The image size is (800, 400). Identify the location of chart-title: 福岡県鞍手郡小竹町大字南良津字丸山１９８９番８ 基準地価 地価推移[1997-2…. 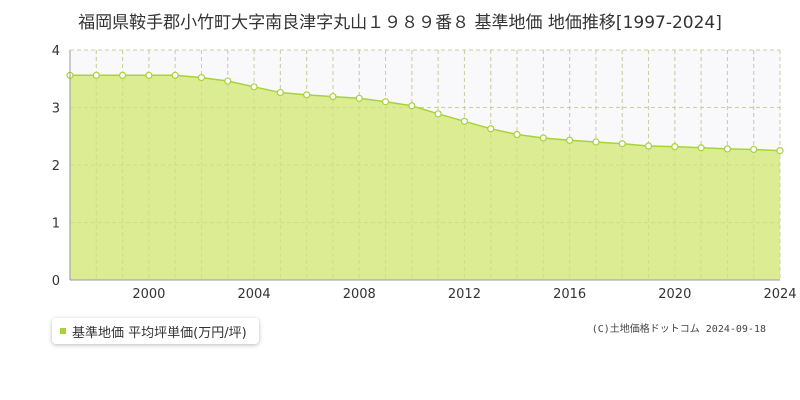
(400, 23).